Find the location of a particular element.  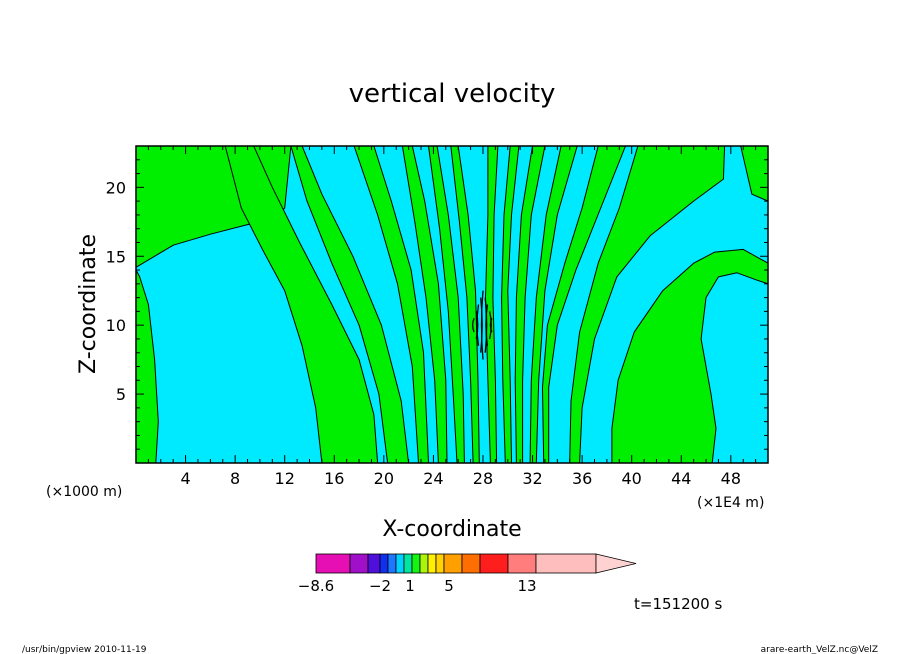

colorbar is located at coordinates (476, 563).